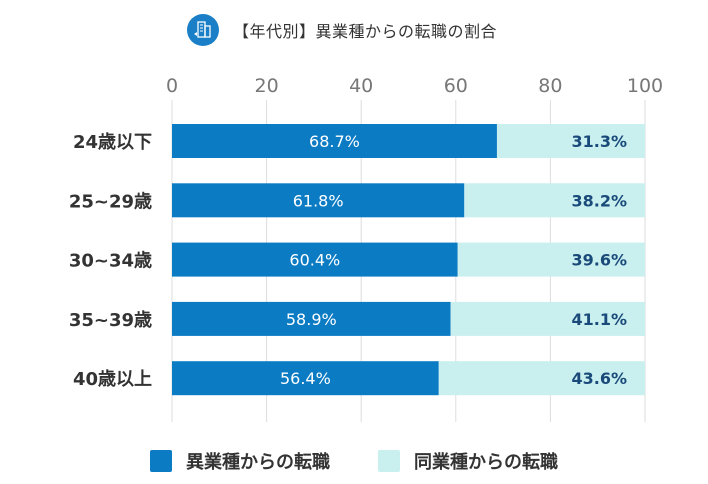  I want to click on data-label-series-b: 39.6%, so click(599, 260).